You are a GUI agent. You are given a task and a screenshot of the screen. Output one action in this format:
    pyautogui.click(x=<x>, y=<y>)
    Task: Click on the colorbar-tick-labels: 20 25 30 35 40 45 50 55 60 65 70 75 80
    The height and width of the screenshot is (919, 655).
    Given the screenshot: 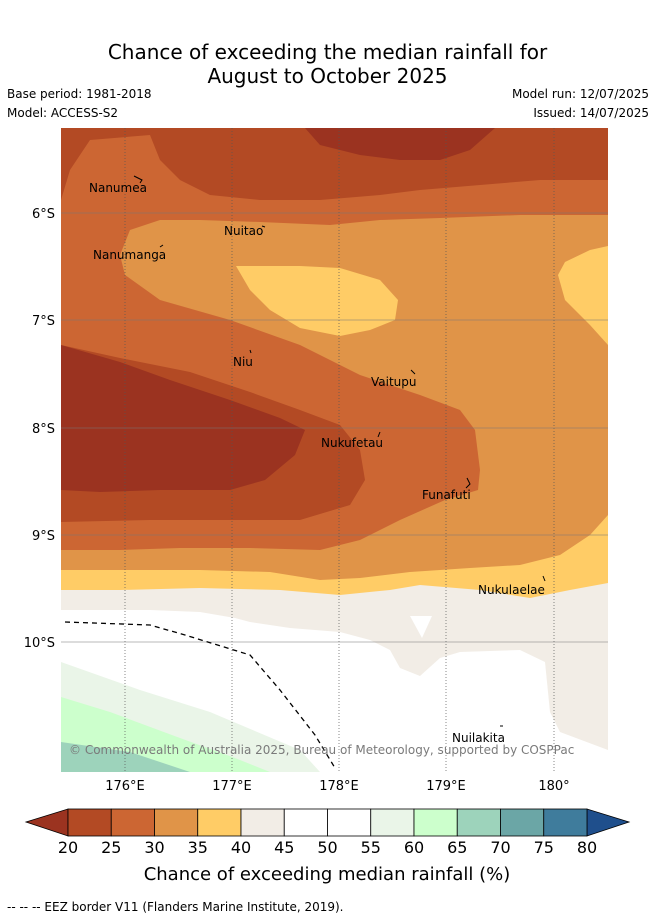 What is the action you would take?
    pyautogui.click(x=327, y=847)
    